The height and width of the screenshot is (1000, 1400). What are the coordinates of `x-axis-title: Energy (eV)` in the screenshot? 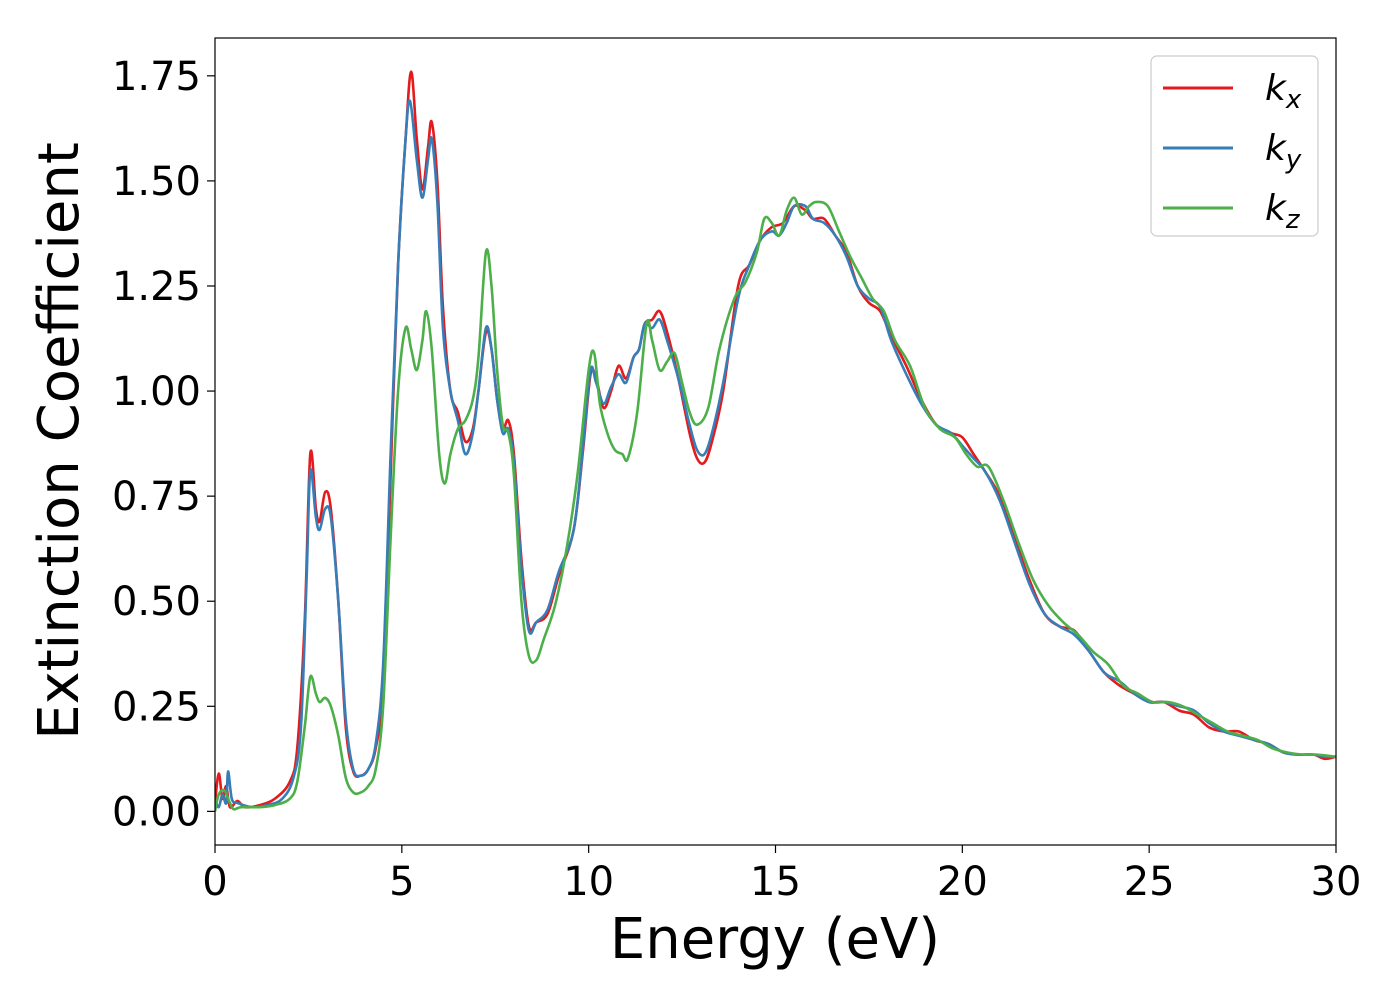 It's located at (775, 939).